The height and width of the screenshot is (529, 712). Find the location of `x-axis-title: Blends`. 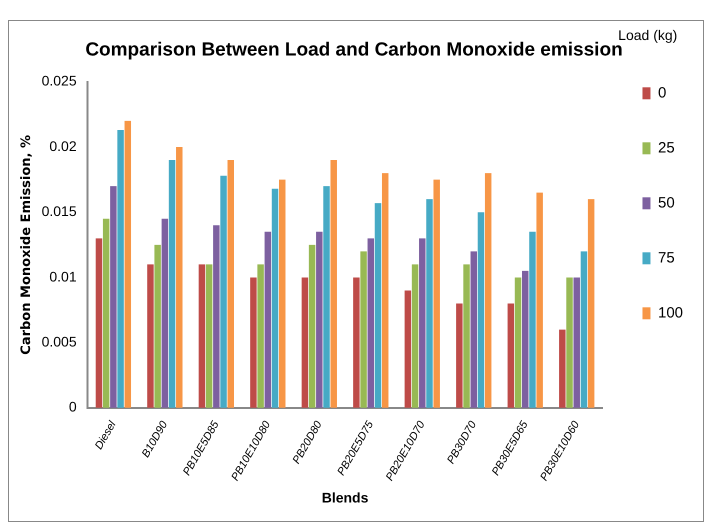

x-axis-title: Blends is located at coordinates (345, 497).